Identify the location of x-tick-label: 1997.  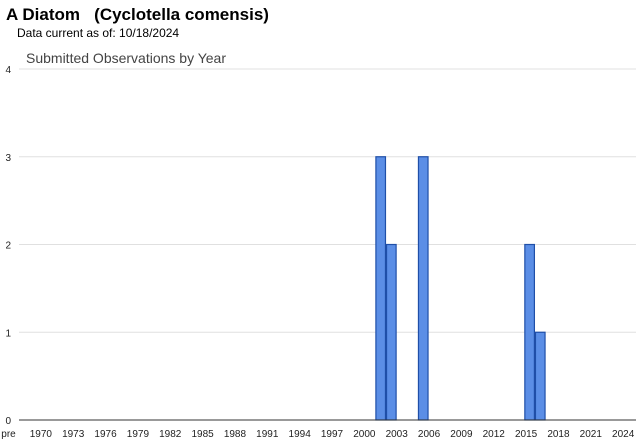
(332, 434).